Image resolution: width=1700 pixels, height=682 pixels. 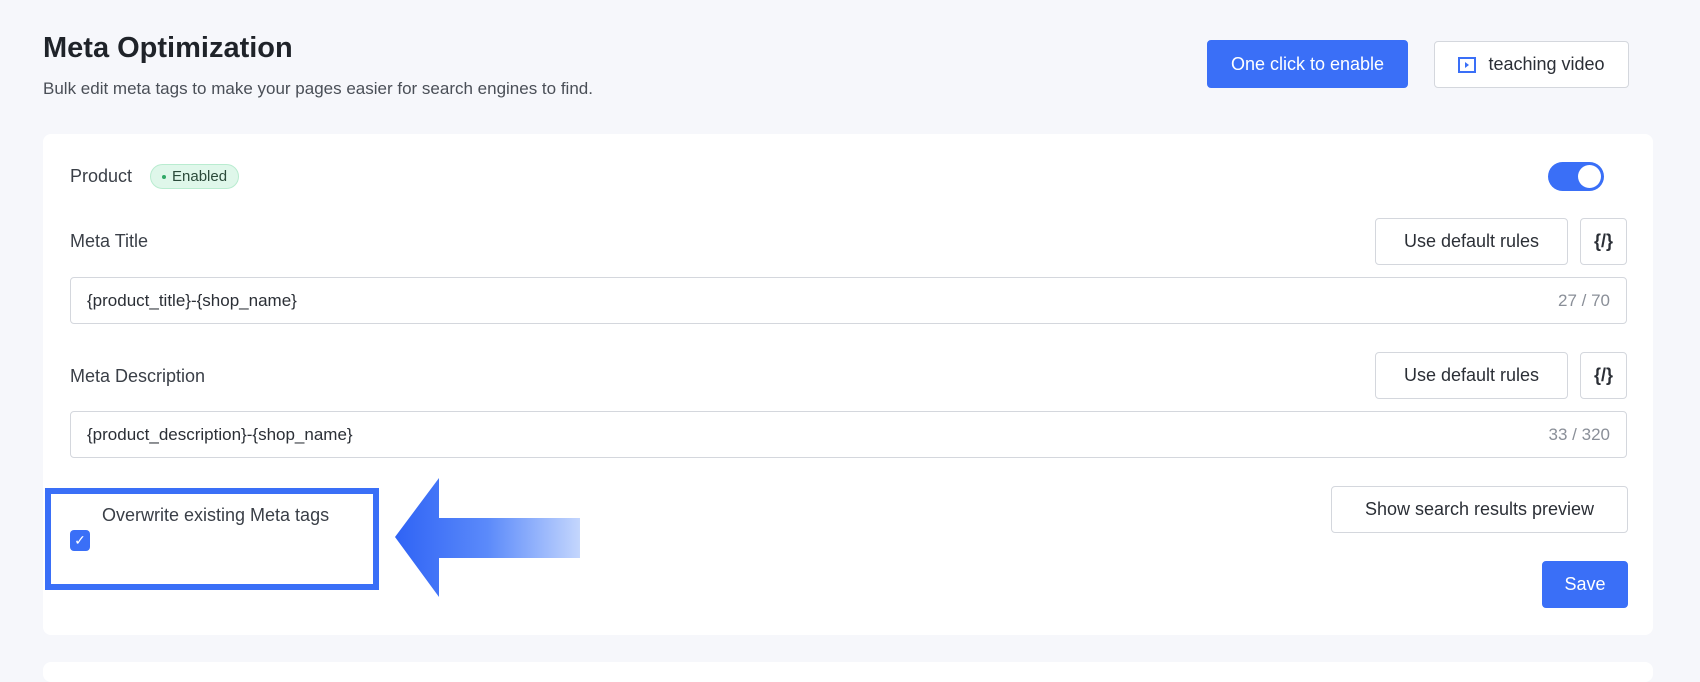 What do you see at coordinates (848, 300) in the screenshot?
I see `meta-title-input: {product_title}-{shop_name} 27 / 70` at bounding box center [848, 300].